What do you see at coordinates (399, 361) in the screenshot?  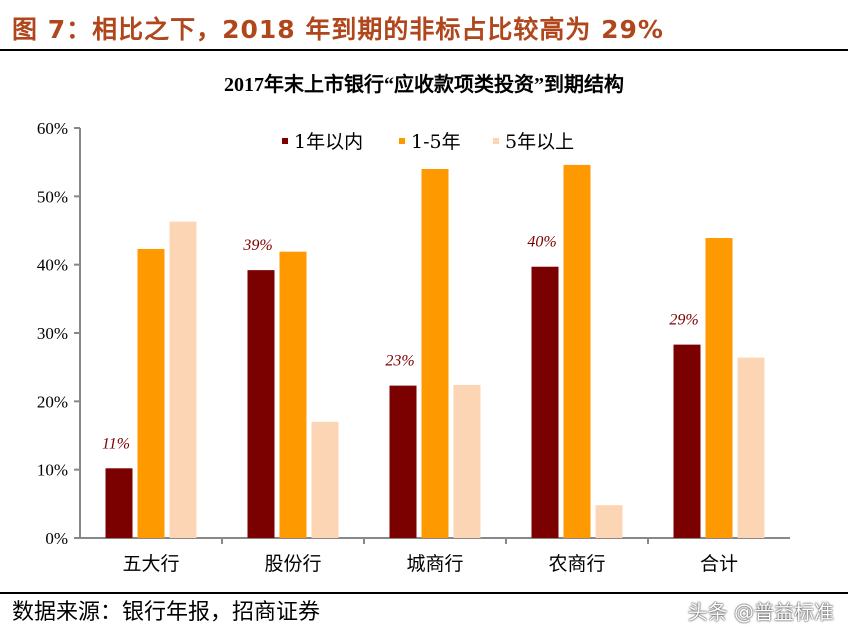 I see `data-label: 23%` at bounding box center [399, 361].